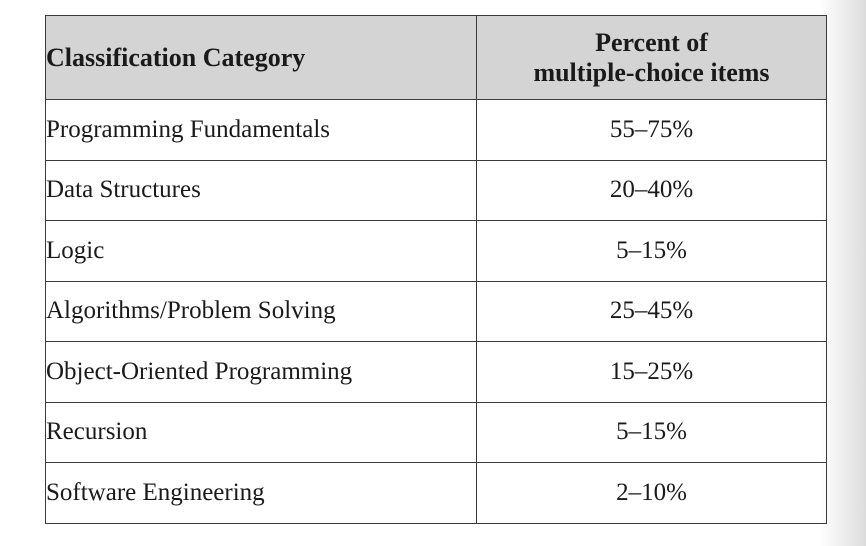 The image size is (866, 546). I want to click on percent-cell: 20–40%, so click(651, 190).